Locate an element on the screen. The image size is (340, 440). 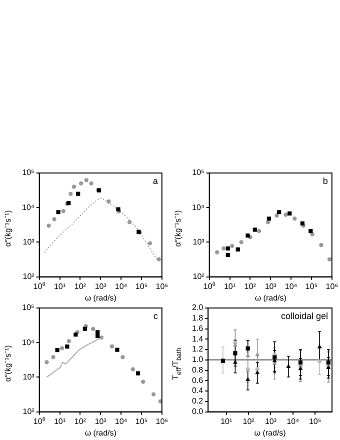
y-tick-label: 0.8 is located at coordinates (198, 369).